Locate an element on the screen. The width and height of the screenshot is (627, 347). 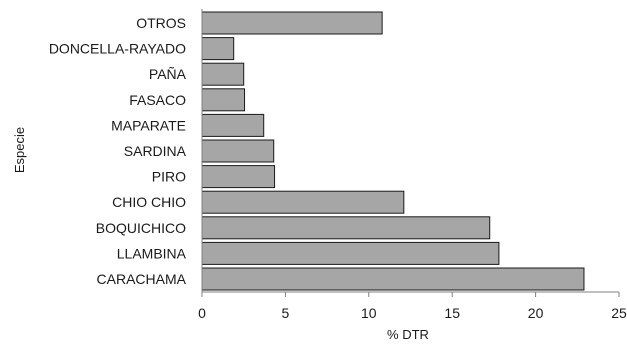
category-label-chio-chio: CHIO CHIO is located at coordinates (149, 202).